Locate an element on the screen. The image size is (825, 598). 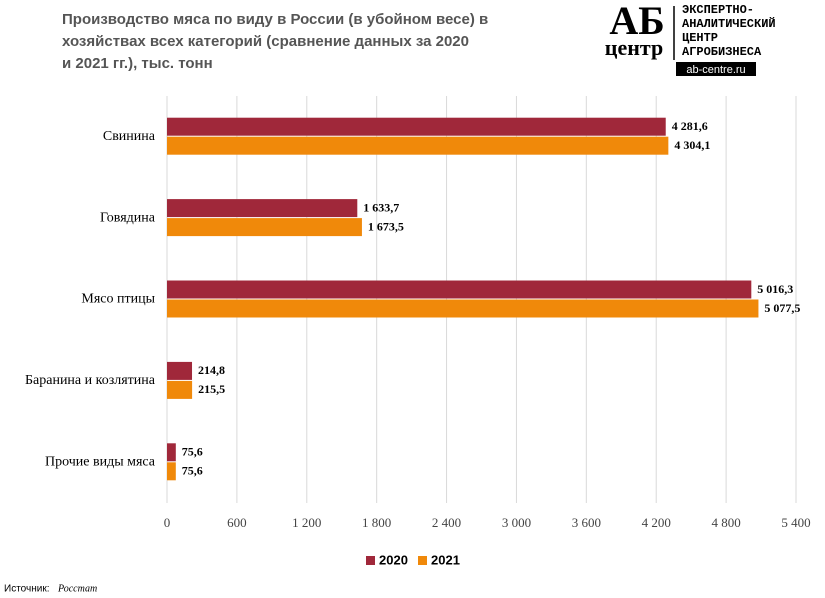
x-tick-label: 600 is located at coordinates (237, 522).